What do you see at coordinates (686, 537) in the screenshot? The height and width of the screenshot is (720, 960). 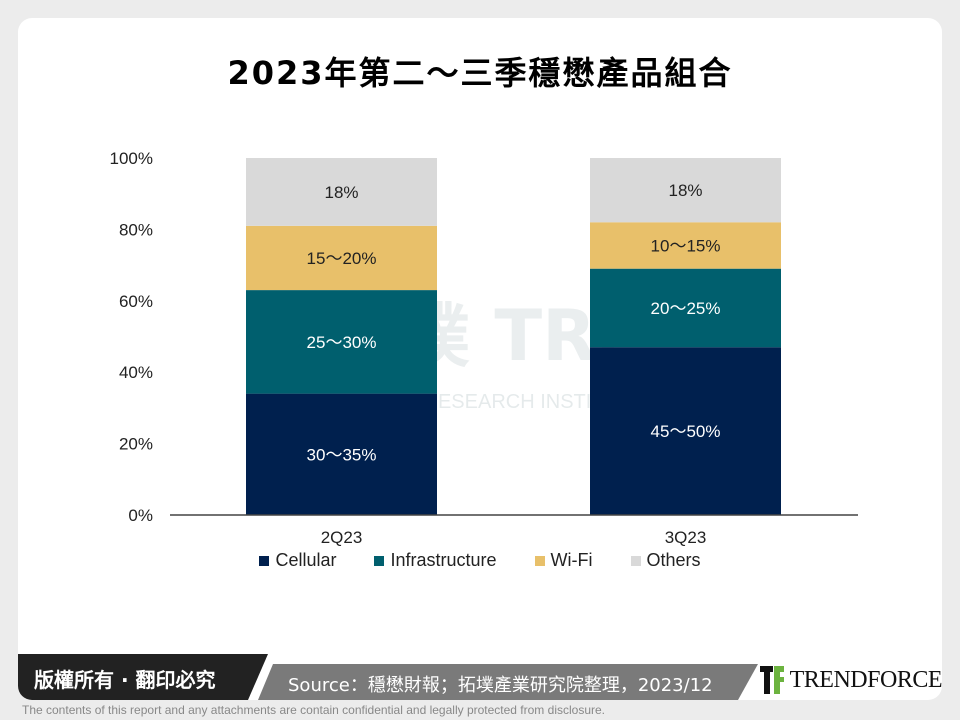 I see `x-tick-label: 3Q23` at bounding box center [686, 537].